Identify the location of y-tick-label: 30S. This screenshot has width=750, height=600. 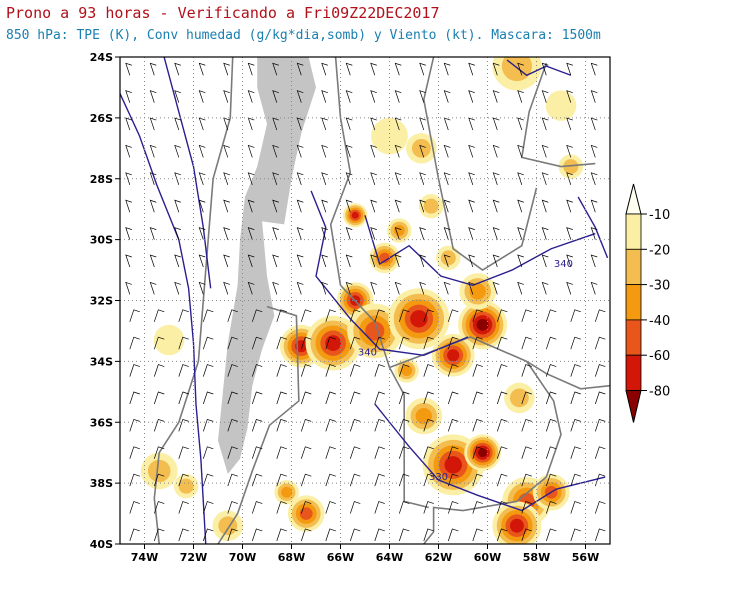
(101, 240).